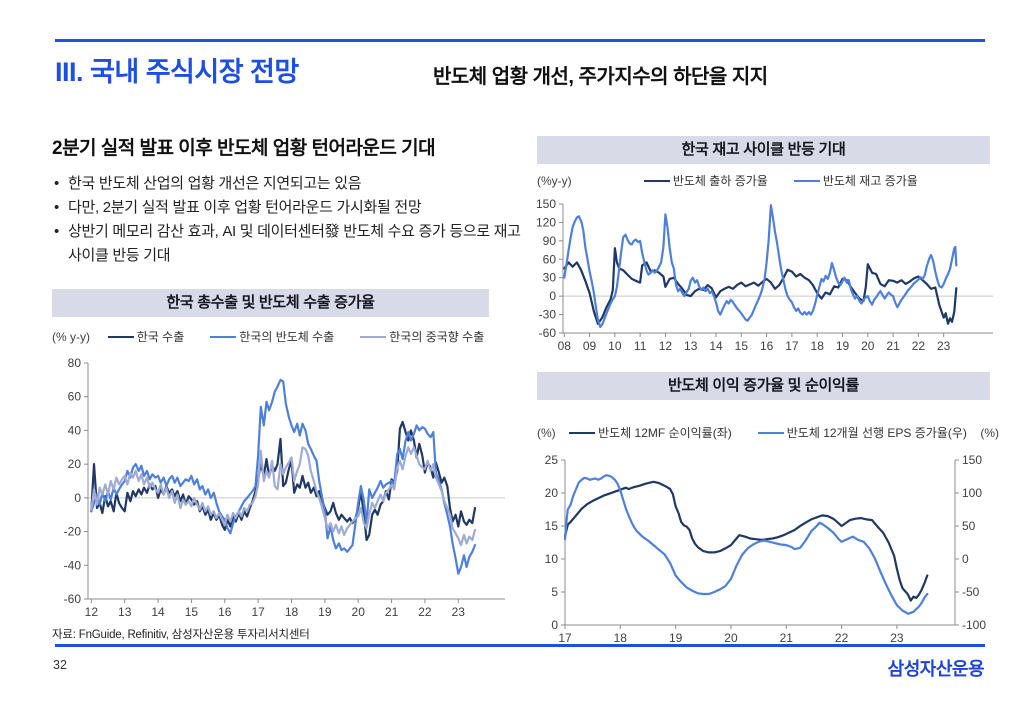 This screenshot has width=1024, height=709. What do you see at coordinates (71, 336) in the screenshot?
I see `exports-chart-unit-left: (% y-y)` at bounding box center [71, 336].